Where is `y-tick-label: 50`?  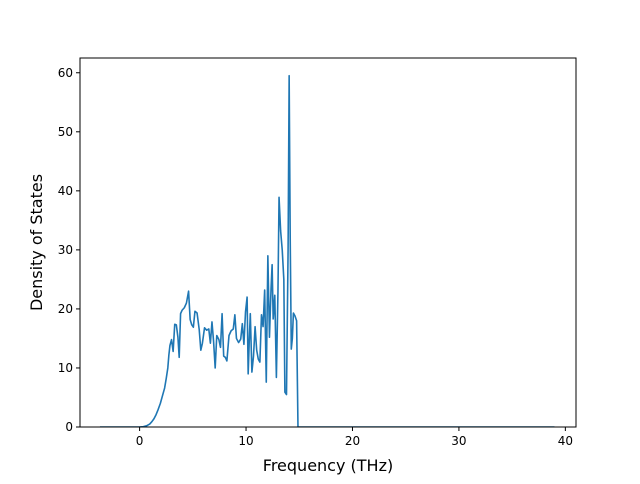
y-tick-label: 50 is located at coordinates (65, 132).